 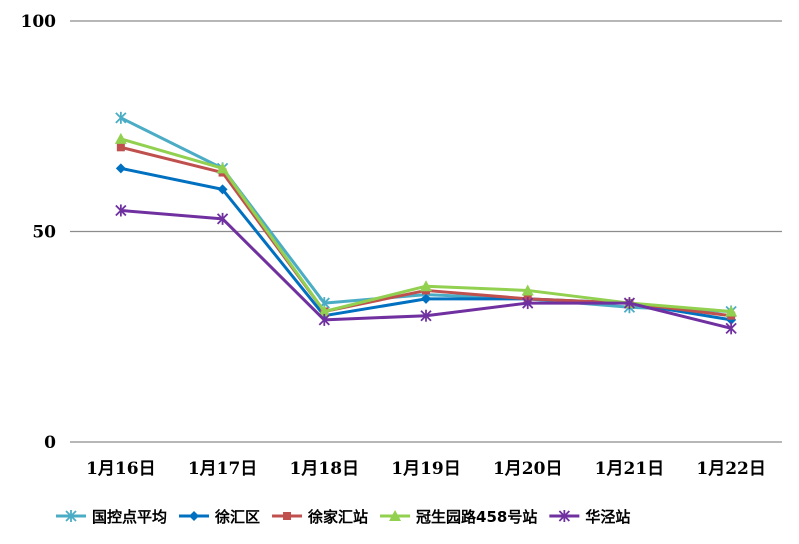 What do you see at coordinates (50, 443) in the screenshot?
I see `y-tick-label: 0` at bounding box center [50, 443].